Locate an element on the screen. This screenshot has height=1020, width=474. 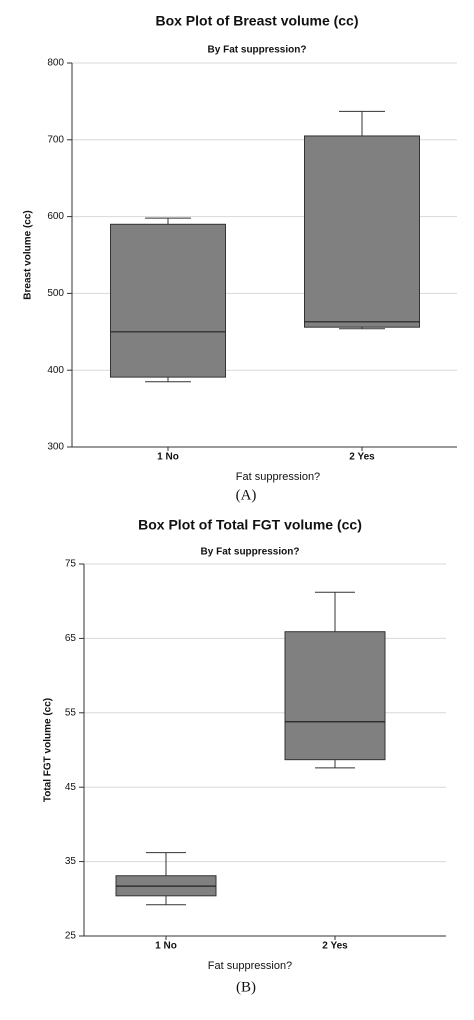
y-tick-label: 65 is located at coordinates (71, 638).